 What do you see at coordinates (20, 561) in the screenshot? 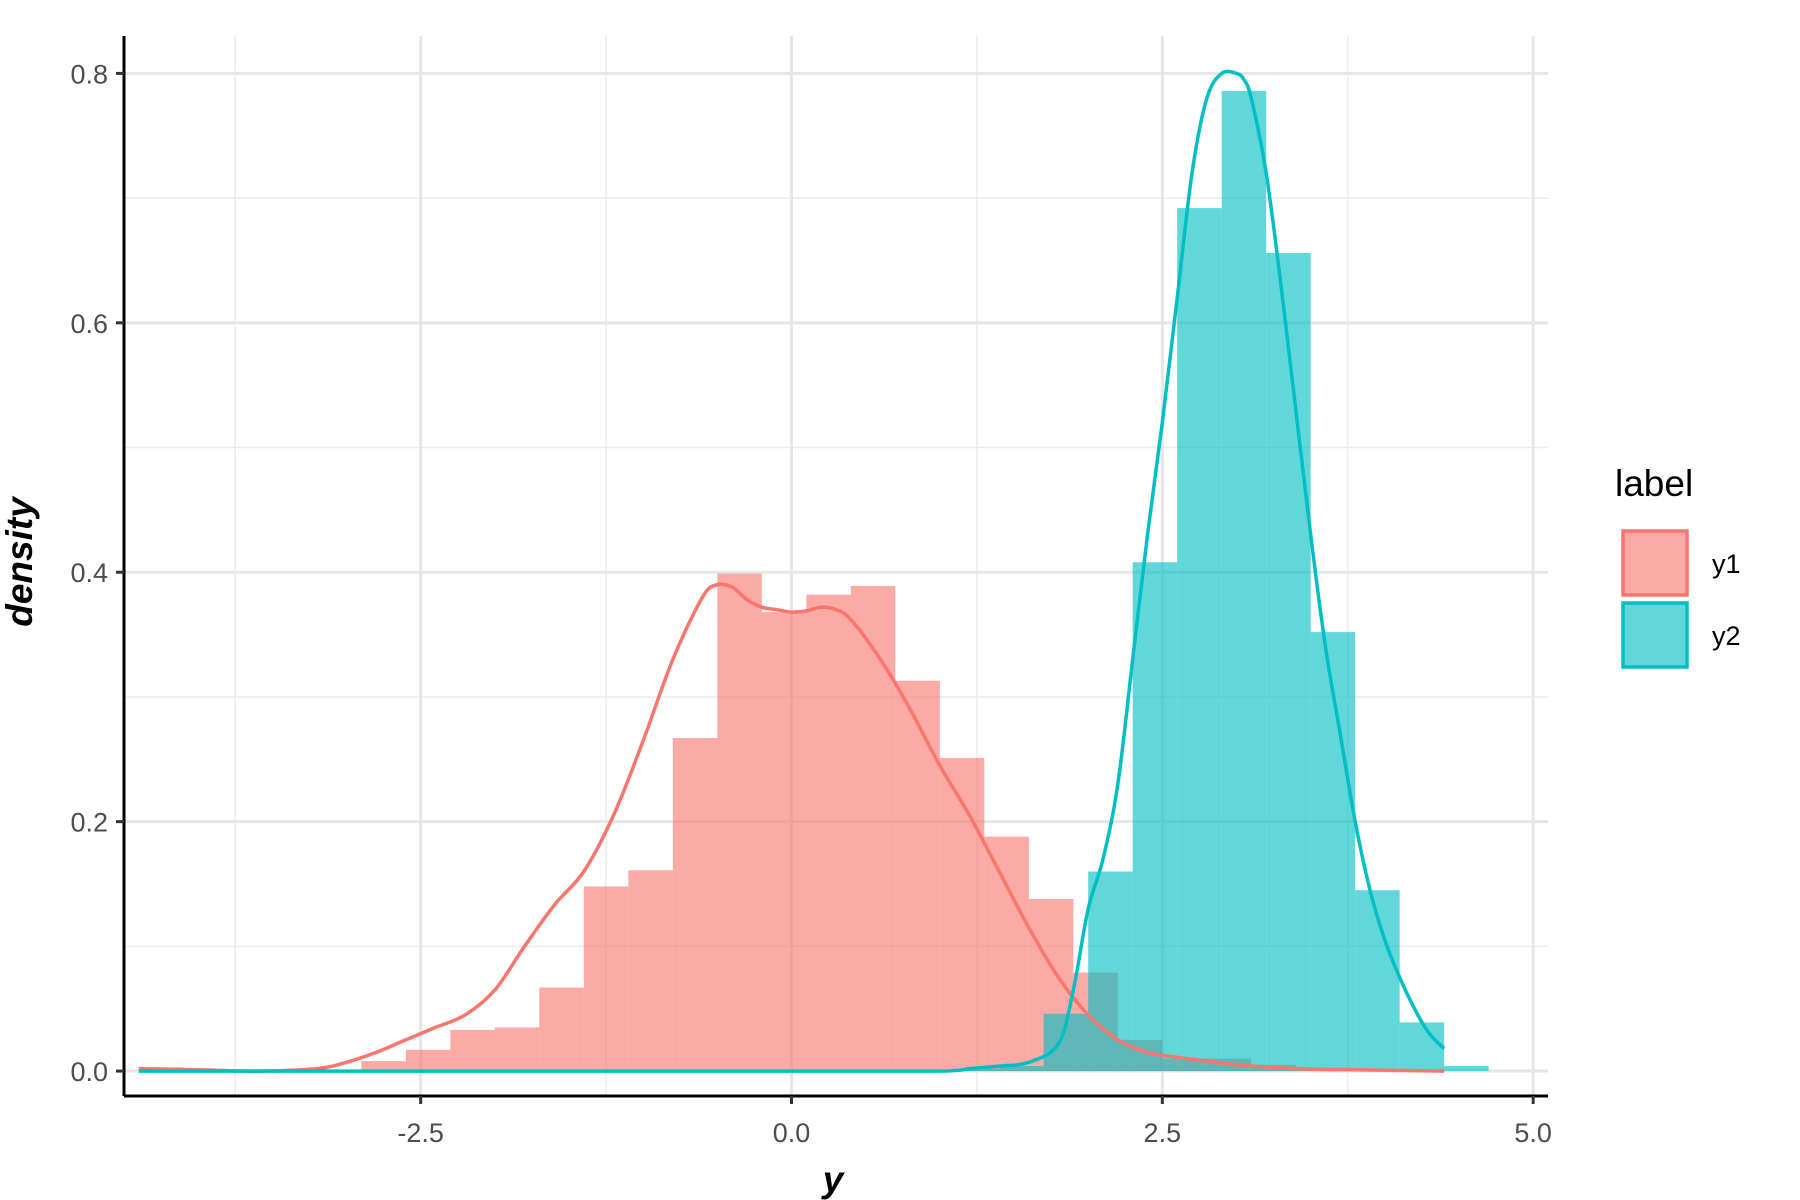
I see `y-axis-title: density` at bounding box center [20, 561].